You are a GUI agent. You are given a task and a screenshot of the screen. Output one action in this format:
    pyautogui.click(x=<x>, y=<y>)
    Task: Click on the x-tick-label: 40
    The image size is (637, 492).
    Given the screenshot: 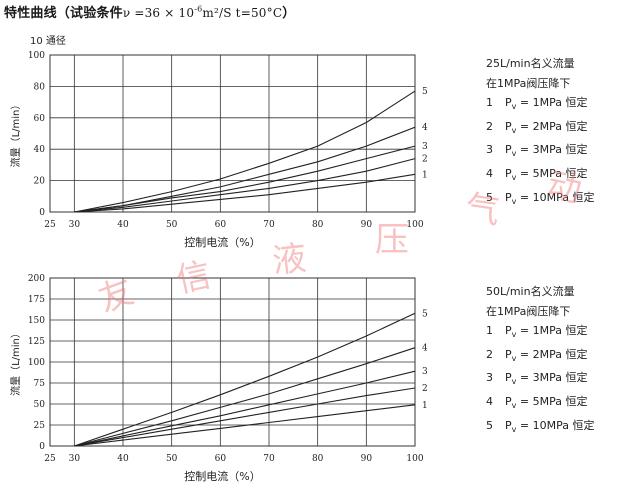 What is the action you would take?
    pyautogui.click(x=123, y=225)
    